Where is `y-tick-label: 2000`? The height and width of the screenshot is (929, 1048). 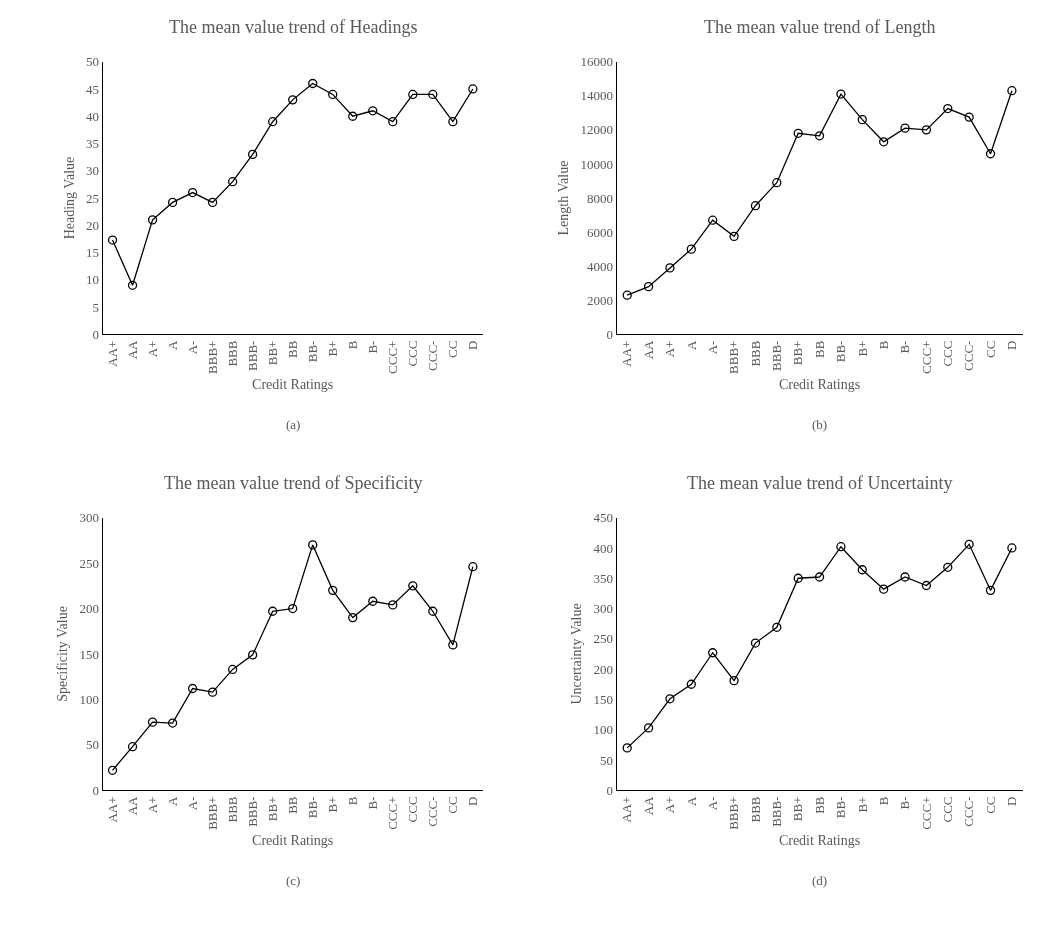 y-tick-label: 2000 is located at coordinates (599, 300).